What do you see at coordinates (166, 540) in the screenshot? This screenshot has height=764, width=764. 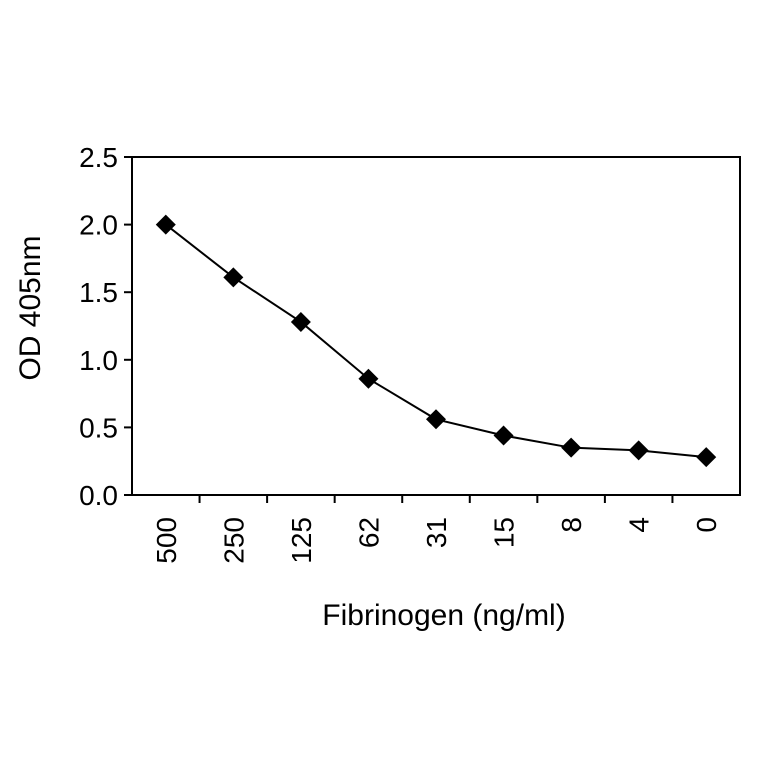 I see `x-tick-label: 500` at bounding box center [166, 540].